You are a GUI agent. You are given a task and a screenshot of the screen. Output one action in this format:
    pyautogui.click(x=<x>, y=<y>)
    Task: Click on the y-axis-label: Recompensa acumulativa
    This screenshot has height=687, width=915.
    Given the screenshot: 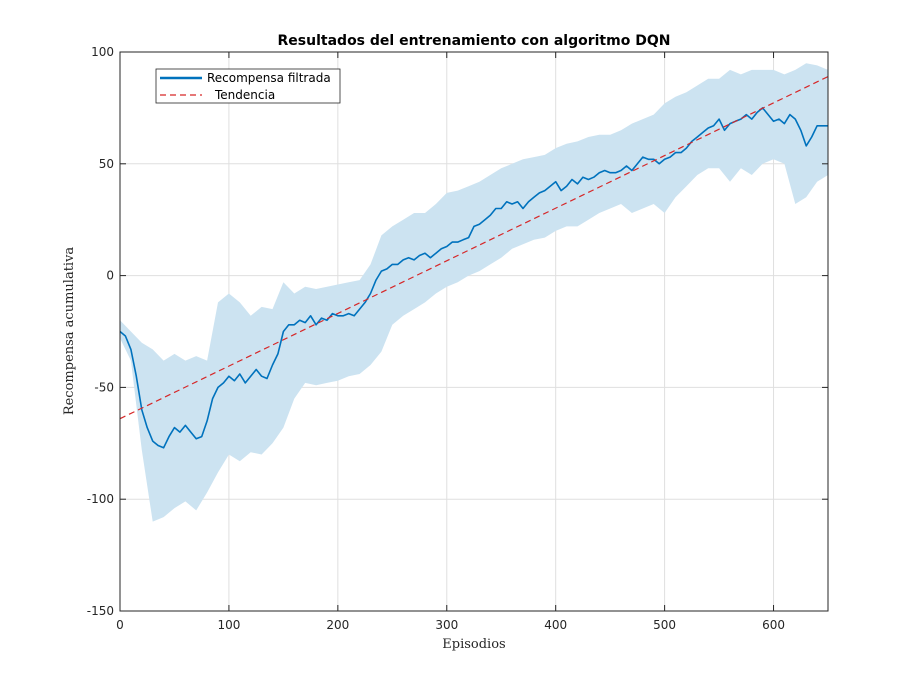 What is the action you would take?
    pyautogui.click(x=69, y=331)
    